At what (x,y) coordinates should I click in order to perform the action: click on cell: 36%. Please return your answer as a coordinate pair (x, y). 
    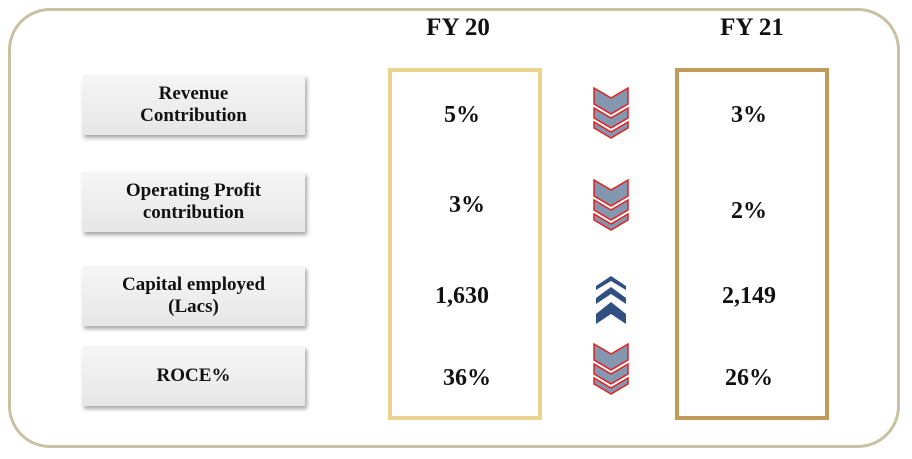
    Looking at the image, I should click on (467, 378).